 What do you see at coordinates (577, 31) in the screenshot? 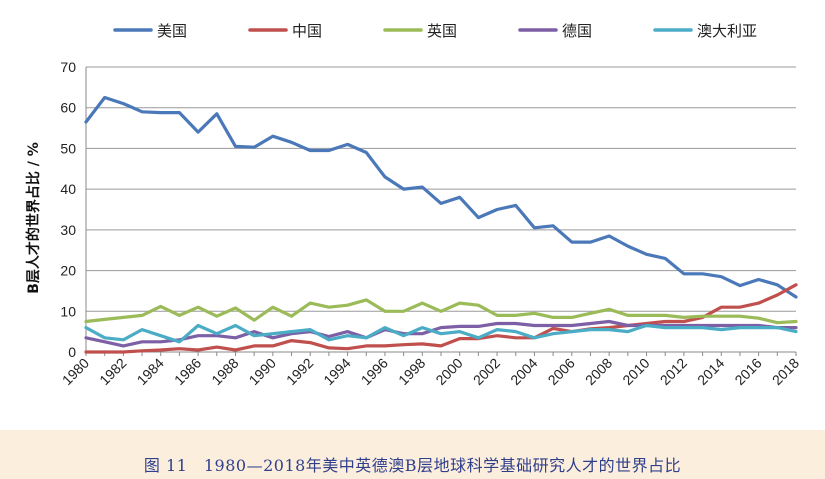
I see `legend-label: 德国` at bounding box center [577, 31].